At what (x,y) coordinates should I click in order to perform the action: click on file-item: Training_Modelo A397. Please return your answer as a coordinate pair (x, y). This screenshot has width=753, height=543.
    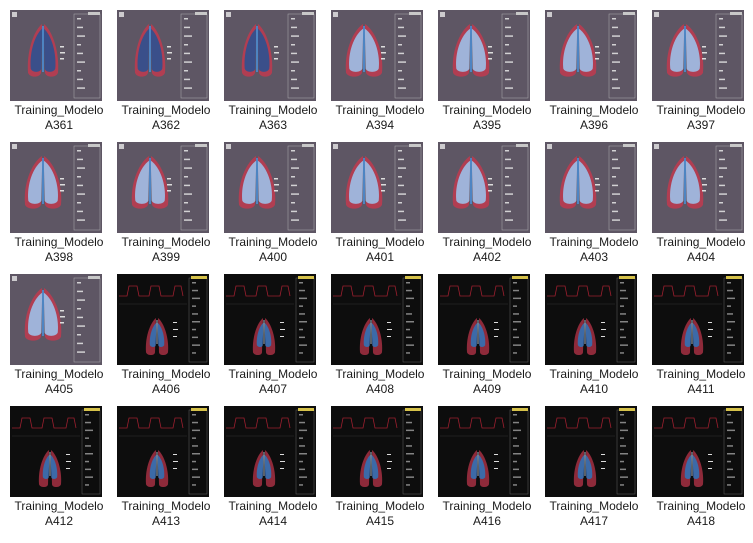
    Looking at the image, I should click on (701, 76).